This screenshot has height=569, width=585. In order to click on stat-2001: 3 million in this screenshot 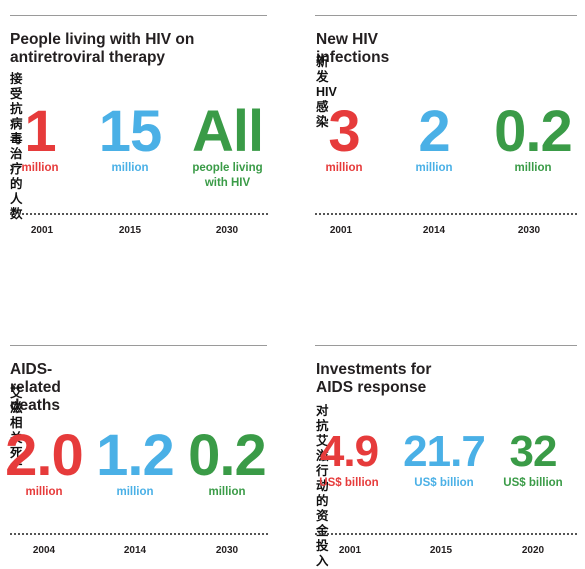, I will do `click(344, 139)`.